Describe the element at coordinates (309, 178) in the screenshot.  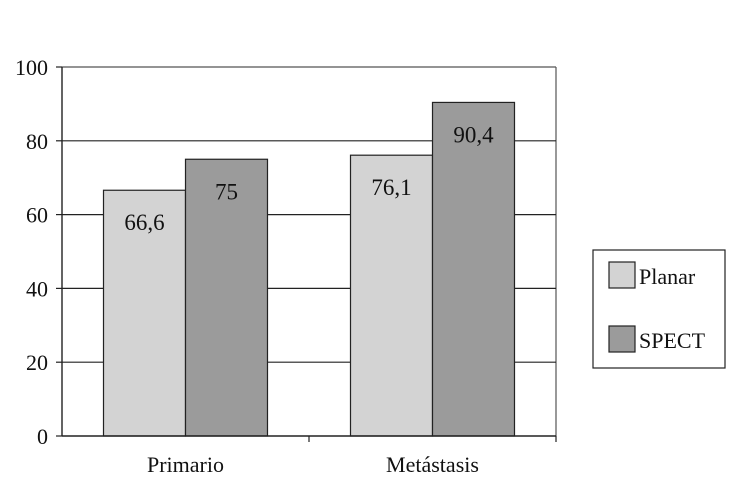
I see `data-labels: 66,6 75 76,1 90,4` at that location.